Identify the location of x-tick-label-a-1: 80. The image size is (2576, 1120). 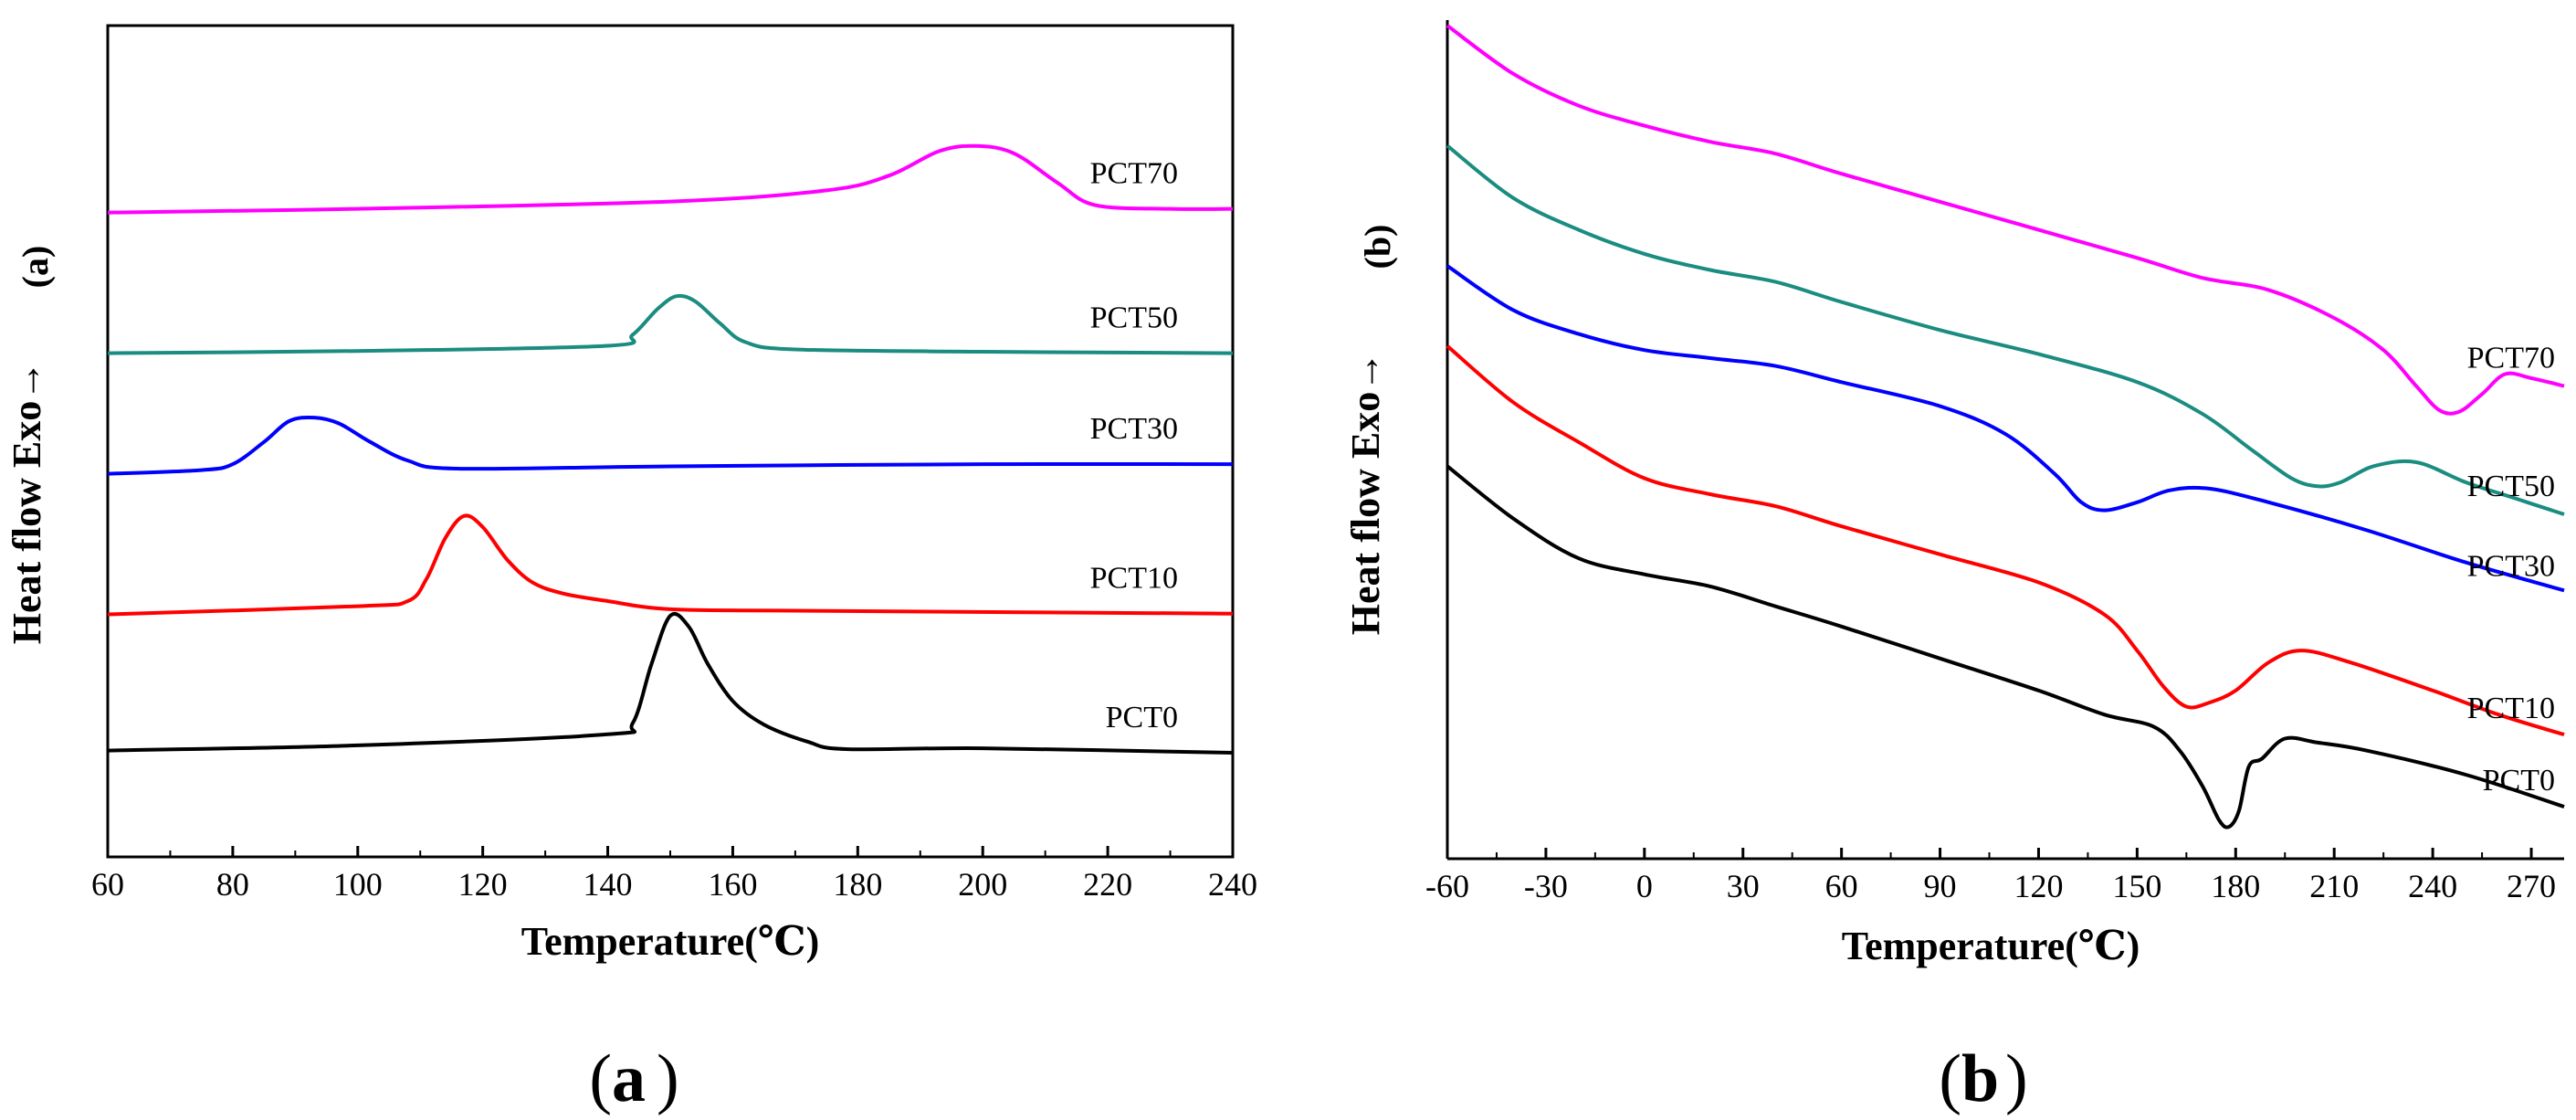
(232, 885).